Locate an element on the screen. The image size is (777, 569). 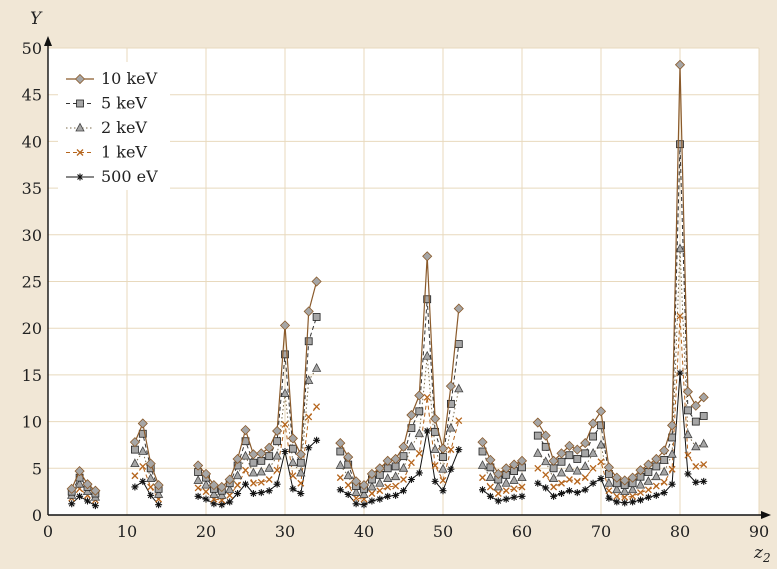
legend-item: 1 keV is located at coordinates (106, 152).